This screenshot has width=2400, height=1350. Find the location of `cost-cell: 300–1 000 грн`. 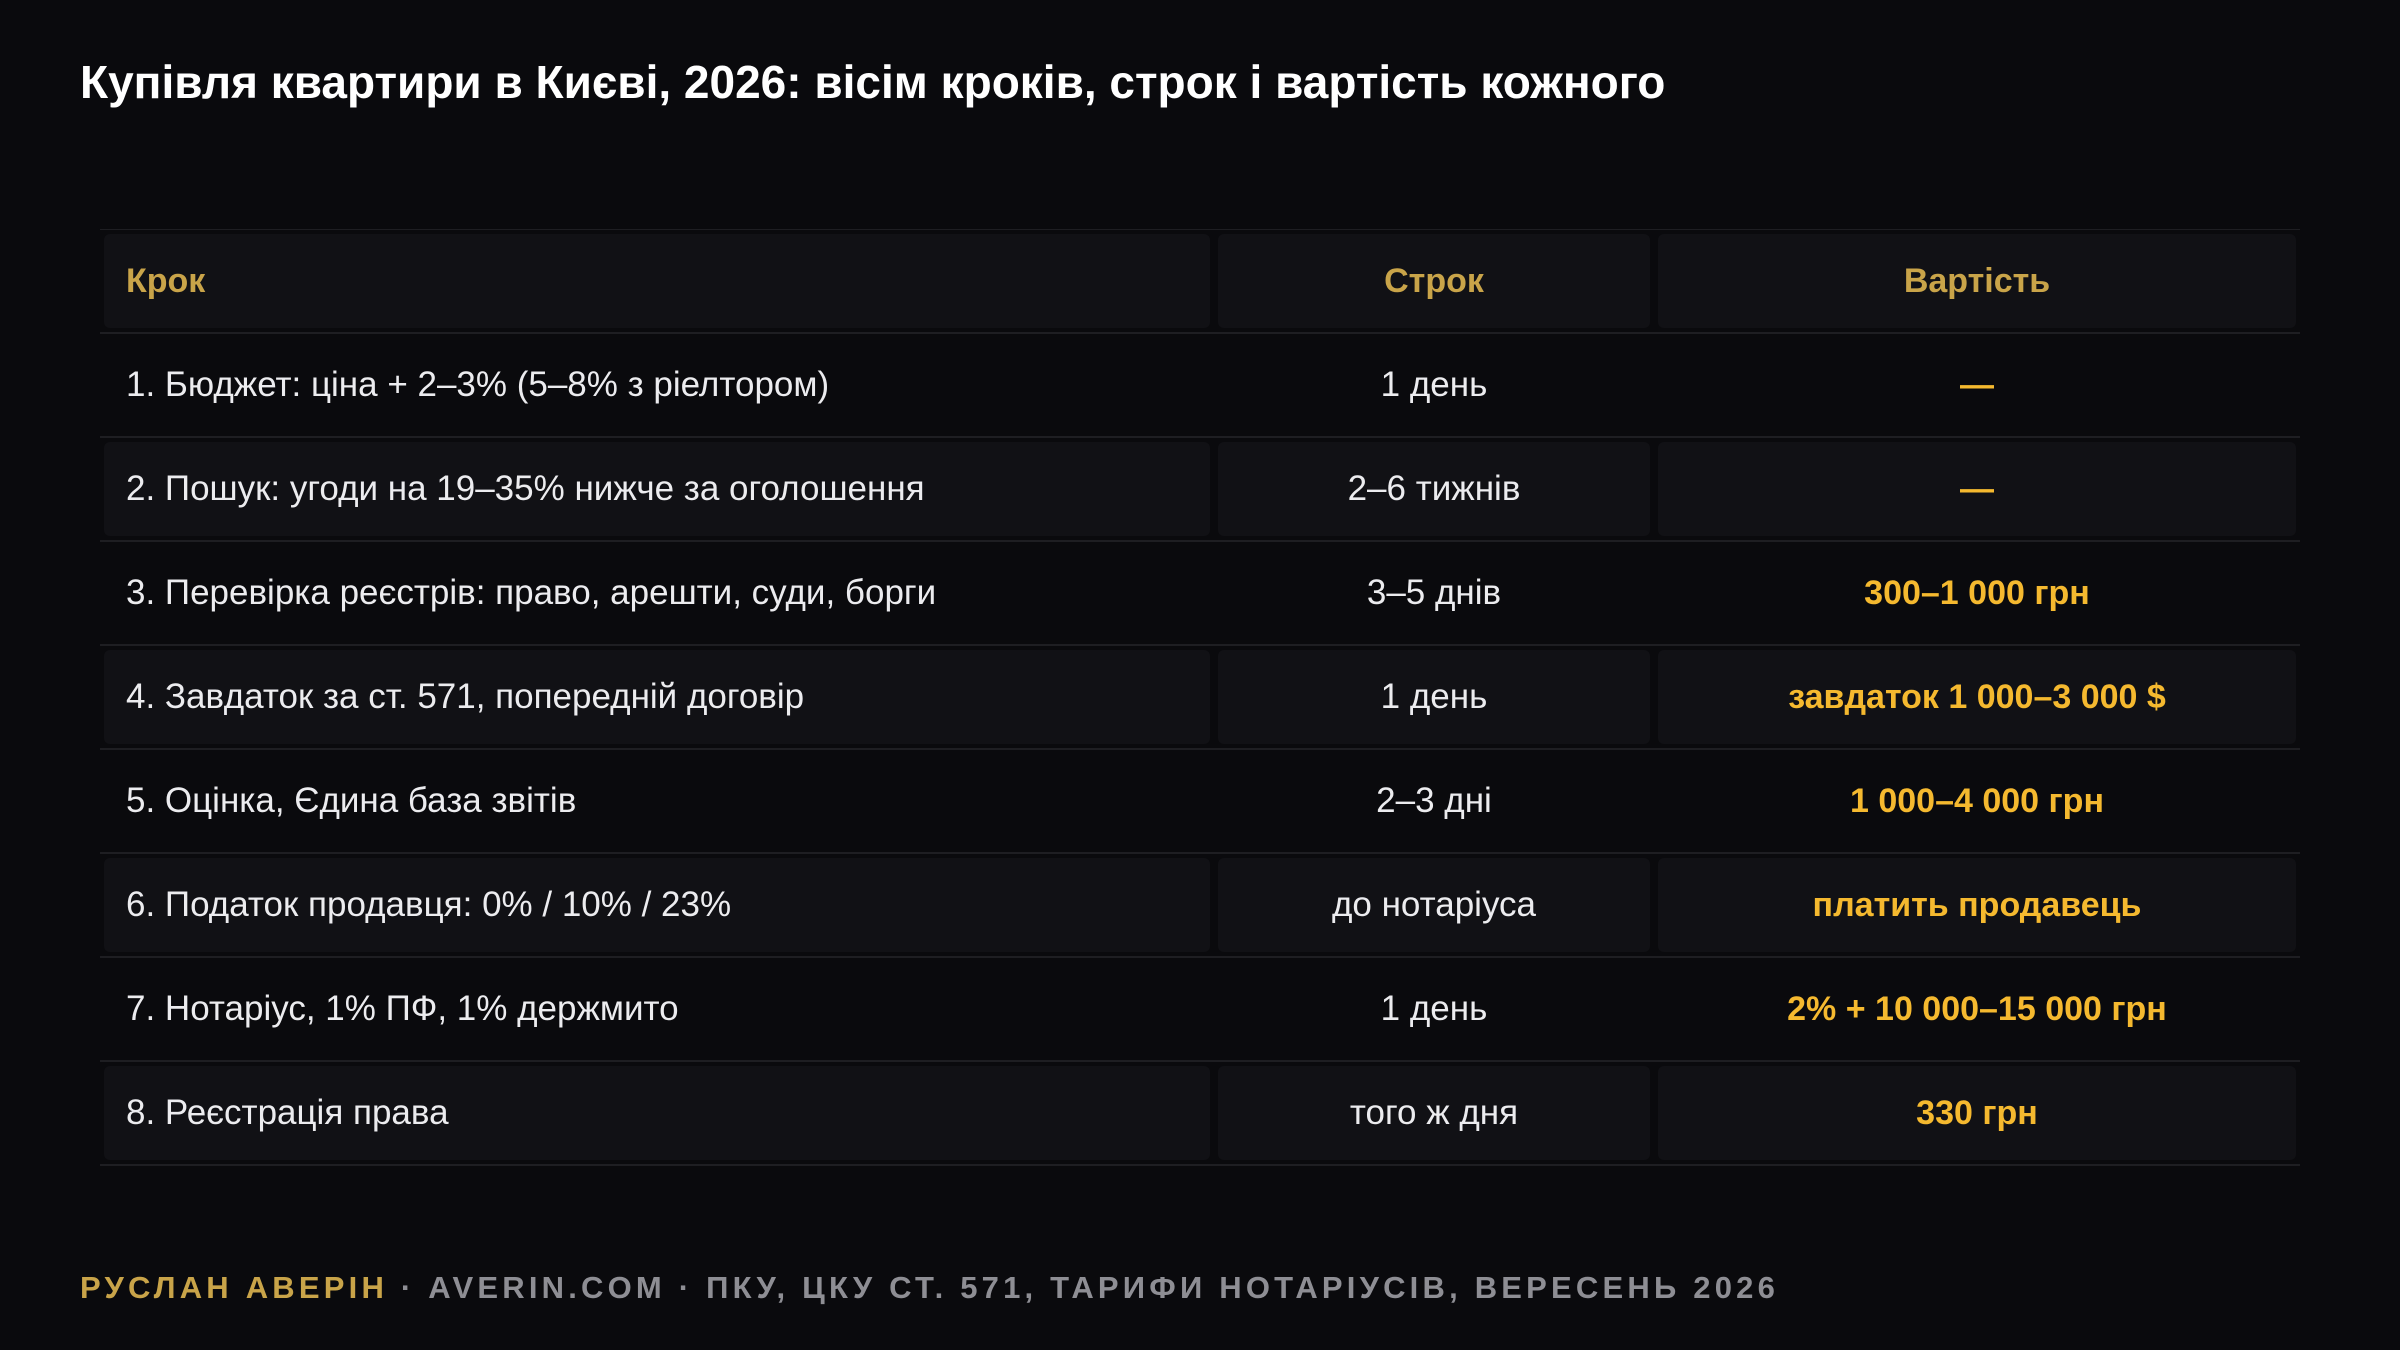

cost-cell: 300–1 000 грн is located at coordinates (1977, 593).